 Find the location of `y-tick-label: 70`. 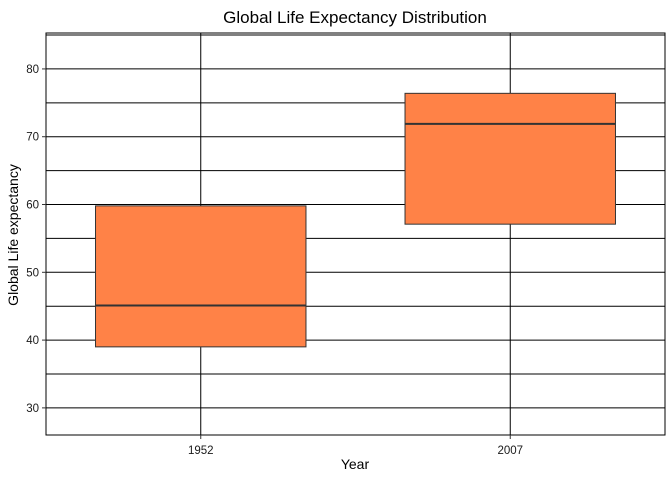

y-tick-label: 70 is located at coordinates (32, 138).